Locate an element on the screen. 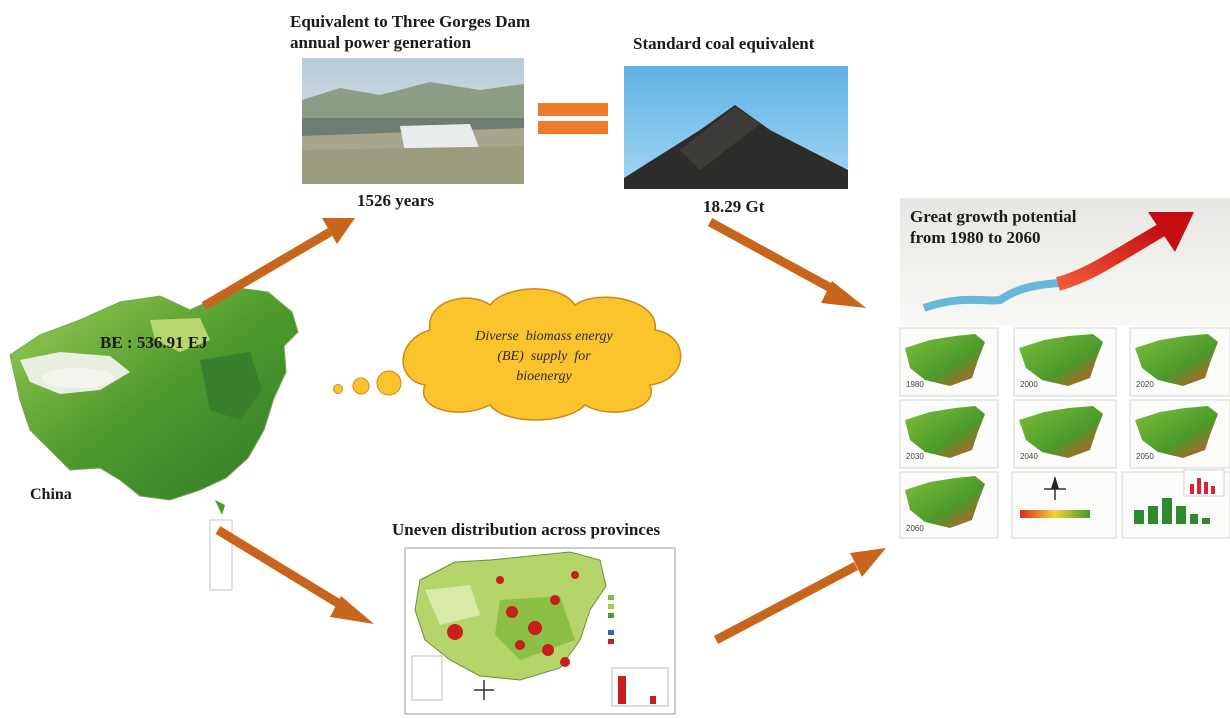  arrow-to-dam is located at coordinates (278, 264).